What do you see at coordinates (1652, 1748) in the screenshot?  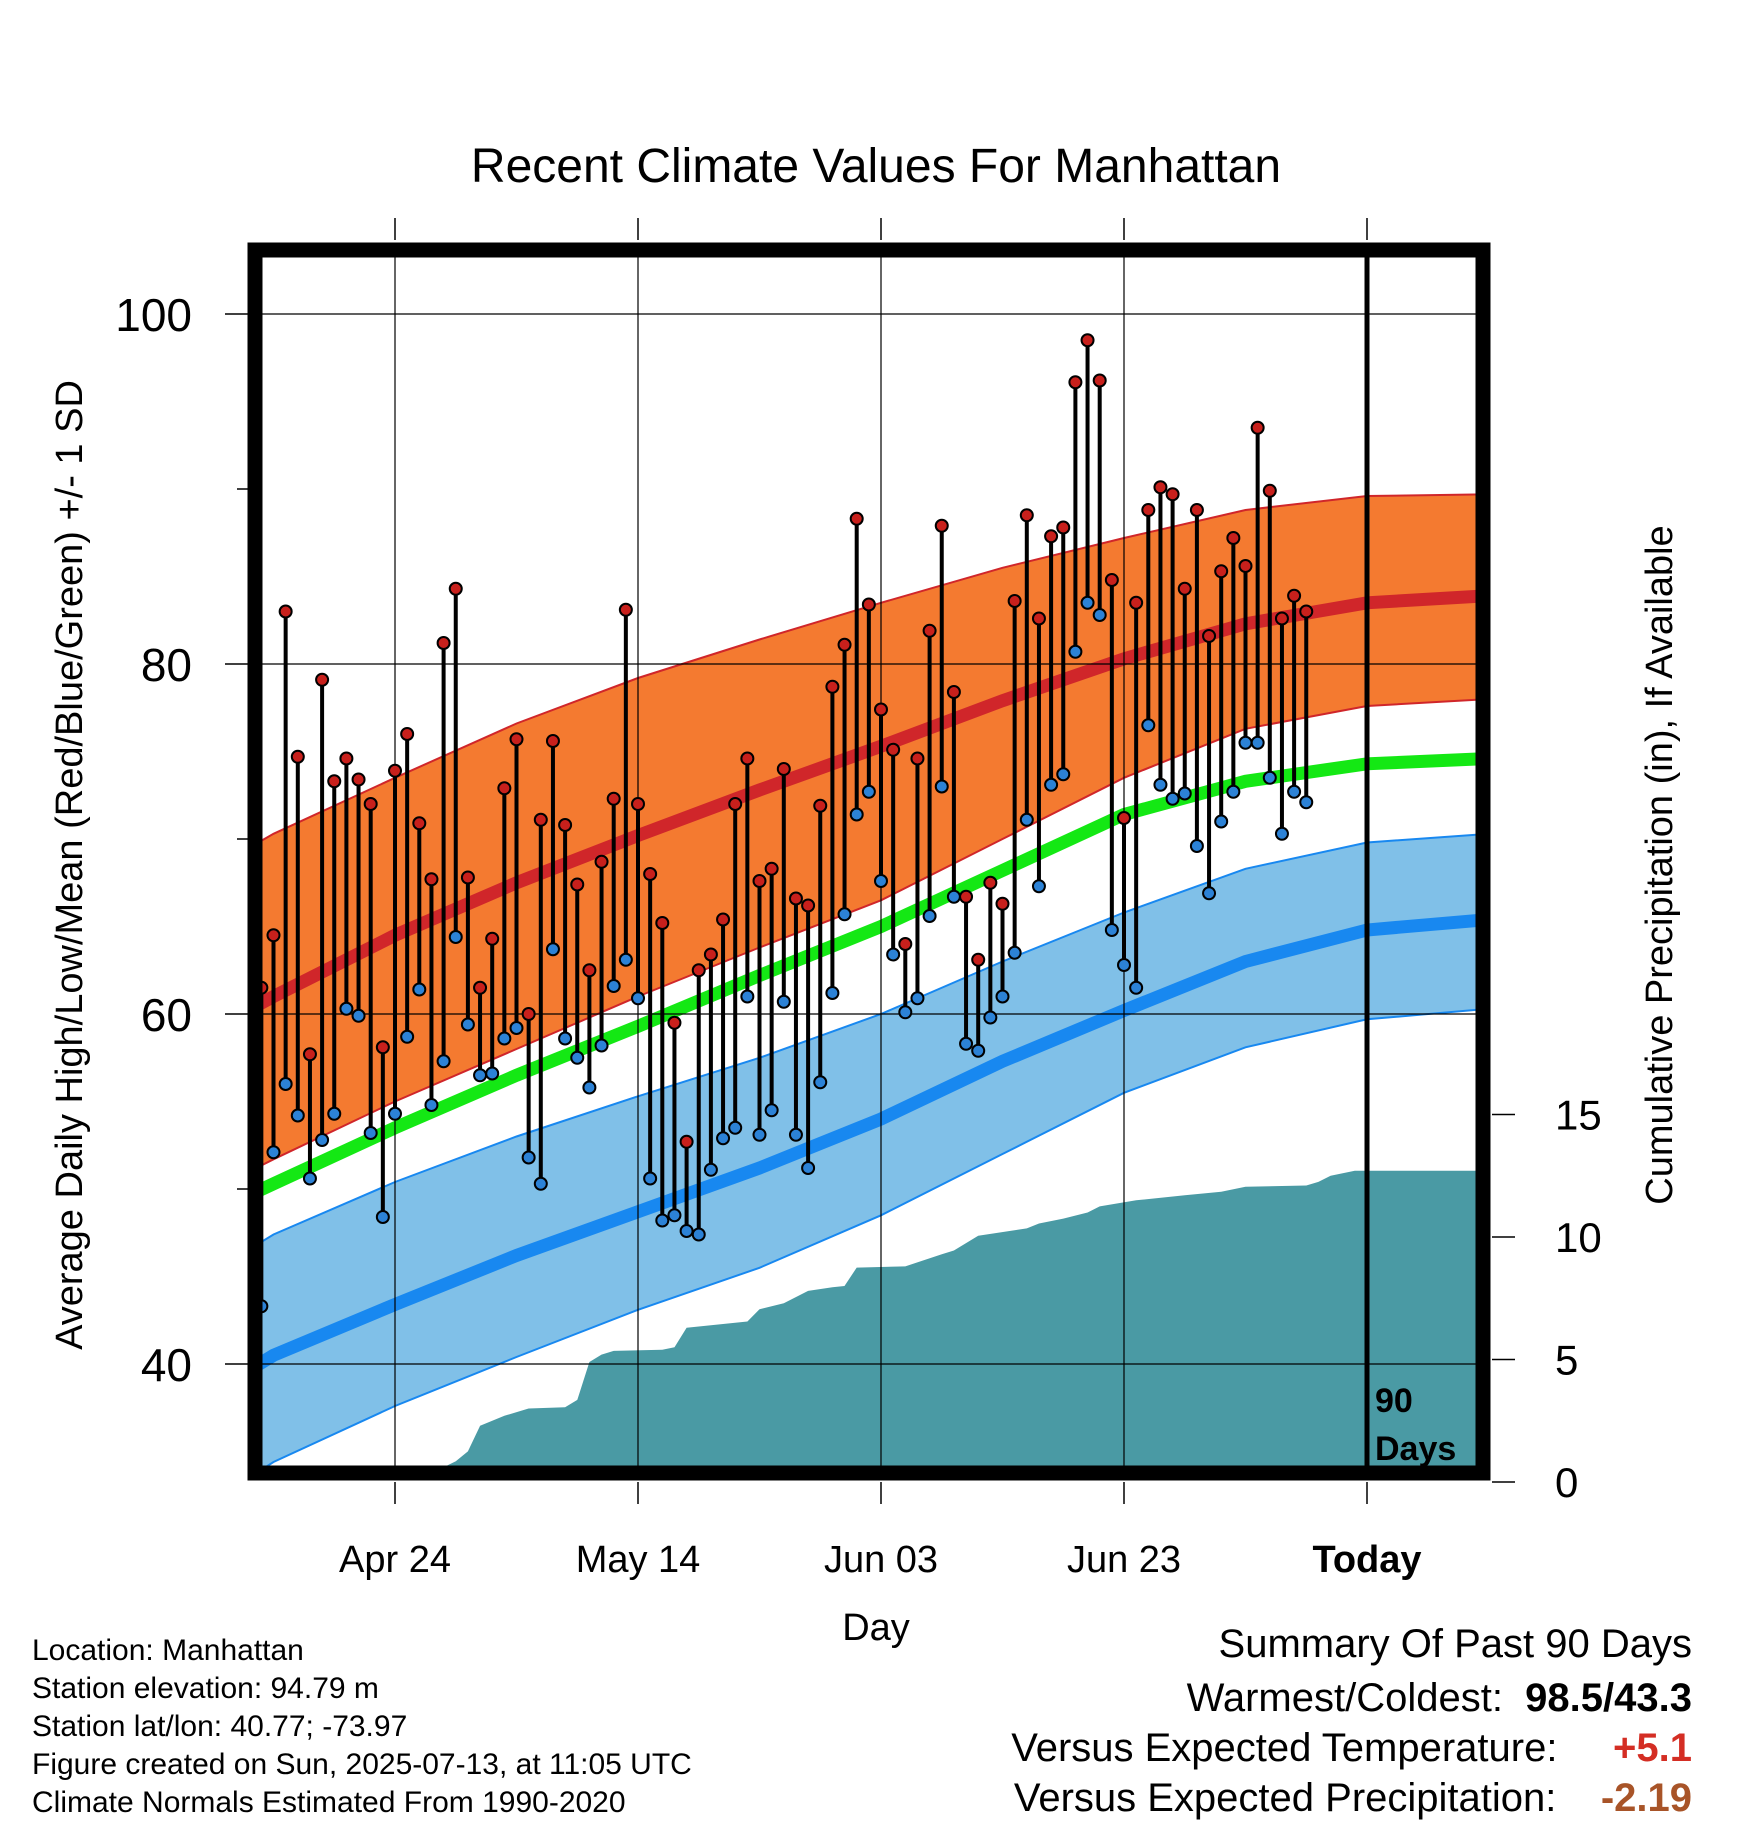 I see `temp-value: +5.1` at bounding box center [1652, 1748].